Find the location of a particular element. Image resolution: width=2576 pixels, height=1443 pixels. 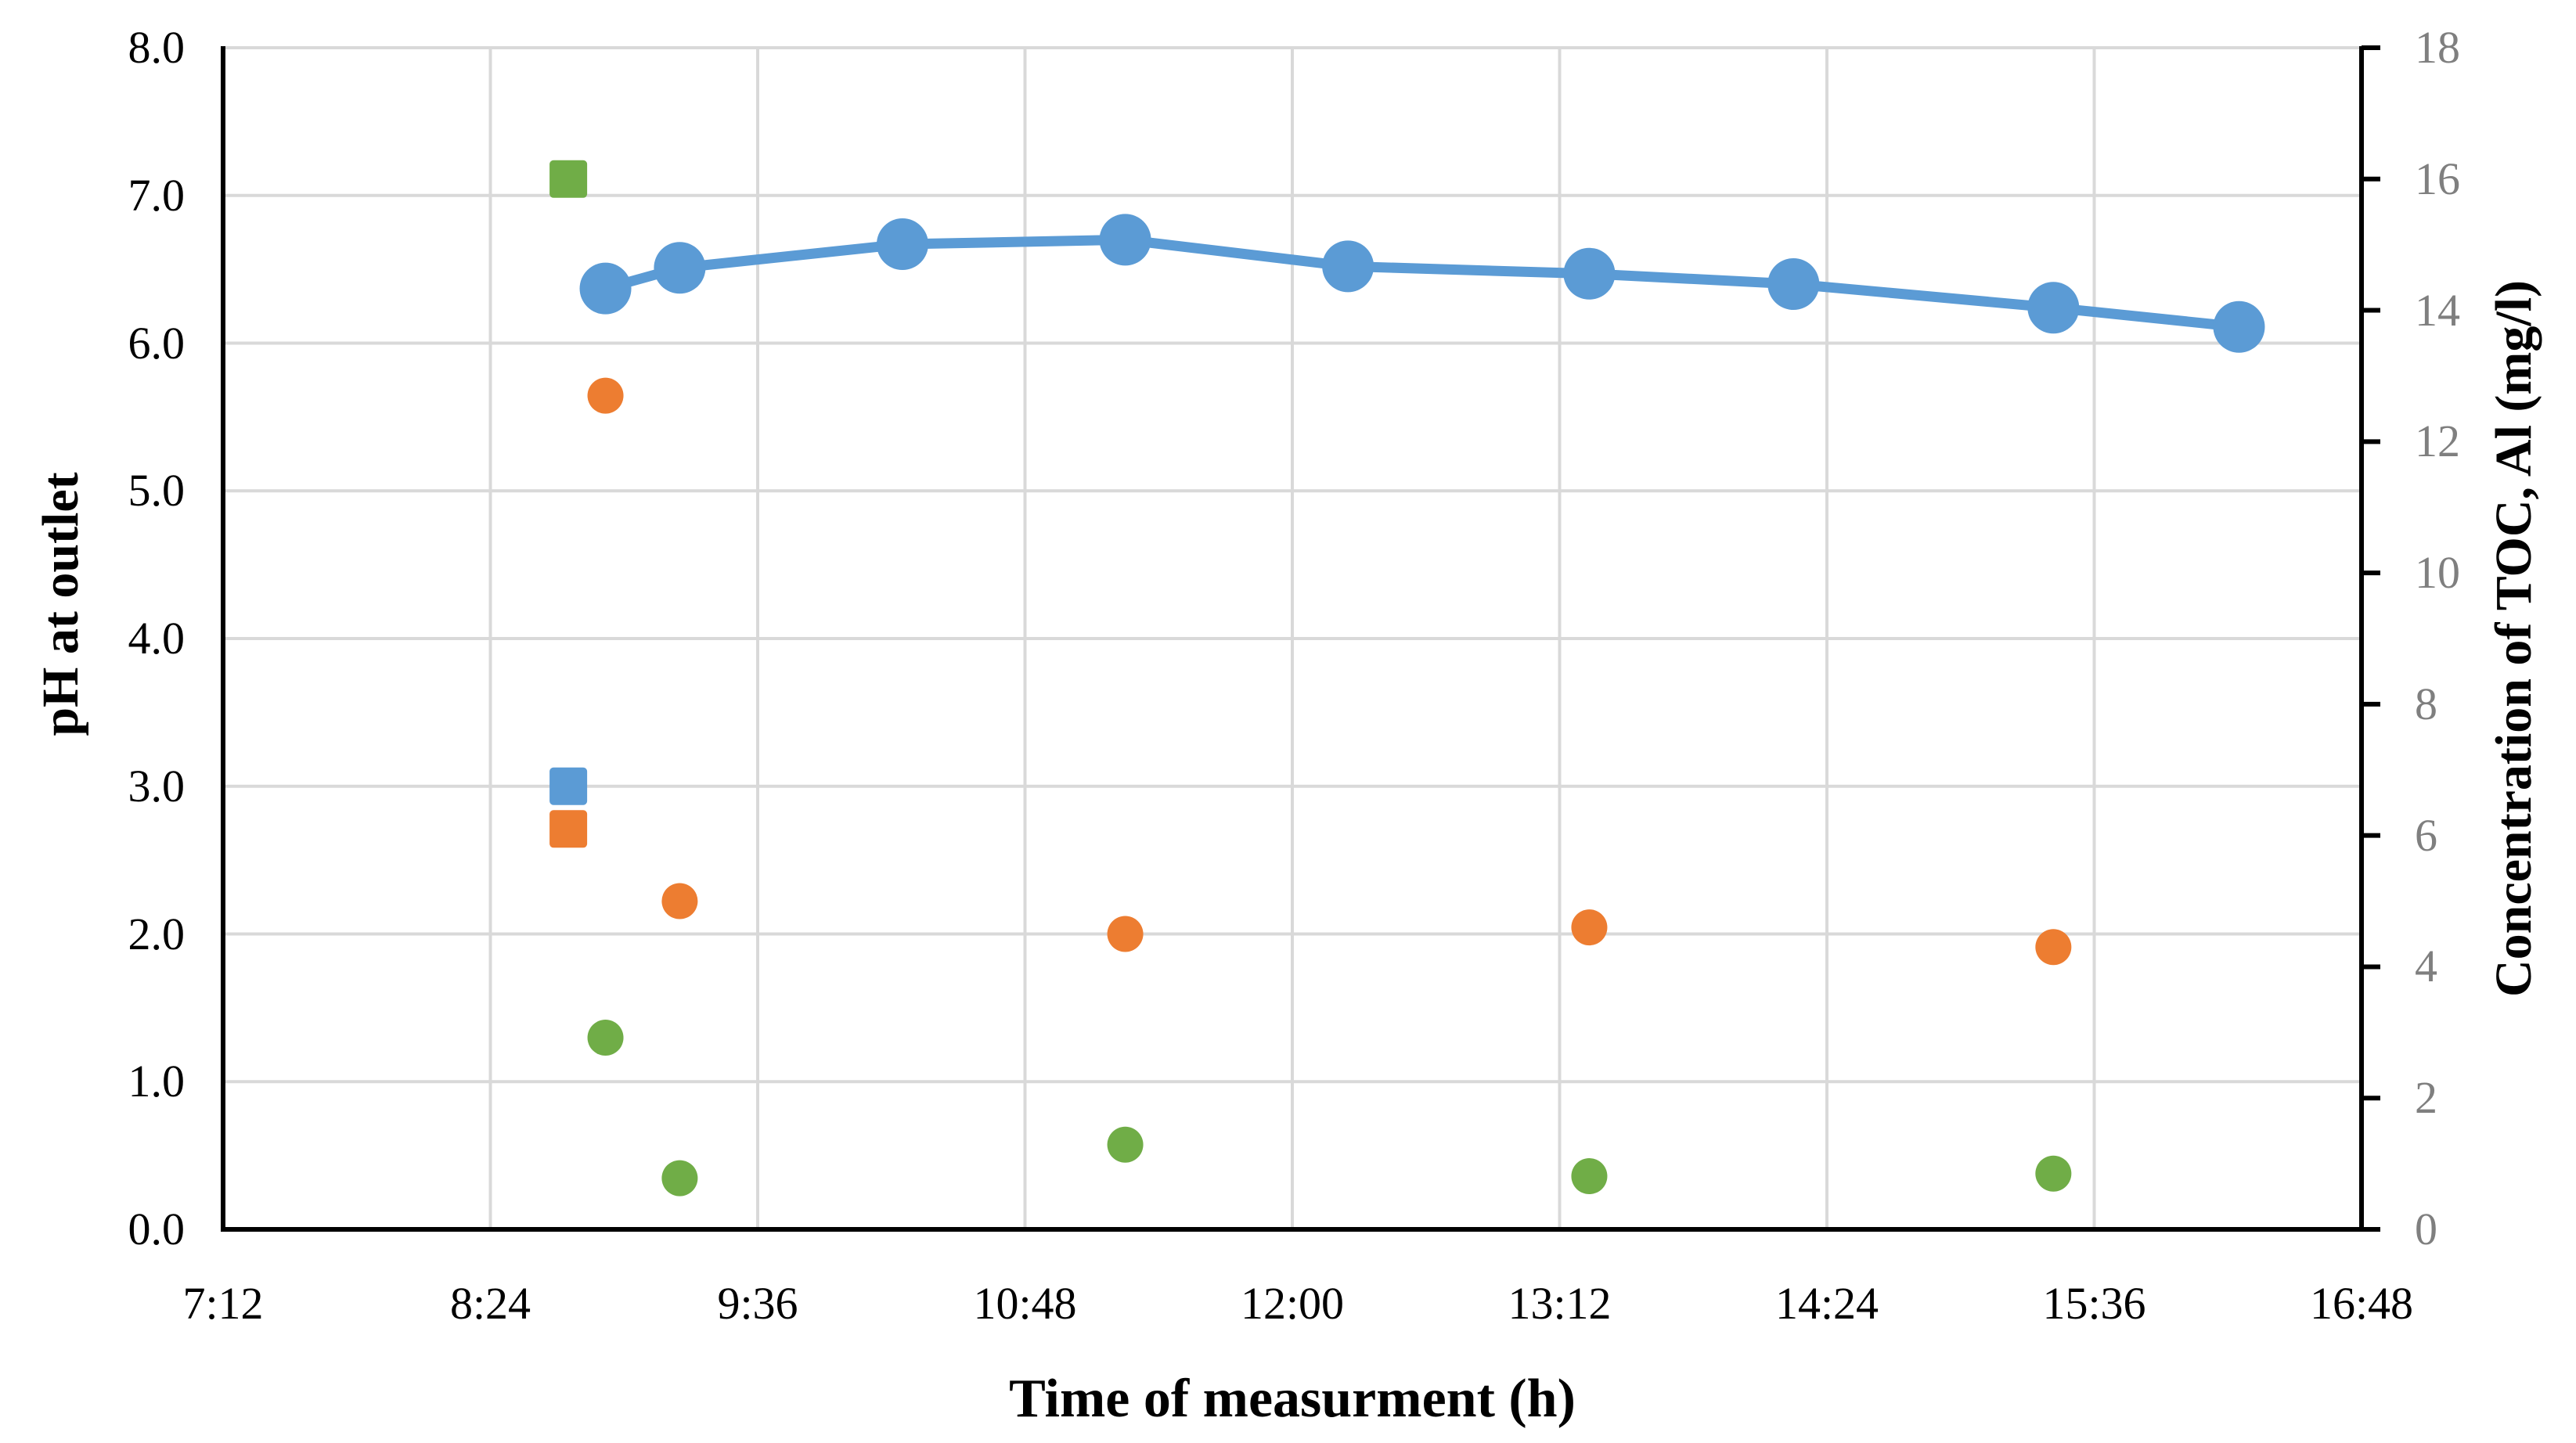

x-axis-tick-label: 15:36 is located at coordinates (2094, 1303).